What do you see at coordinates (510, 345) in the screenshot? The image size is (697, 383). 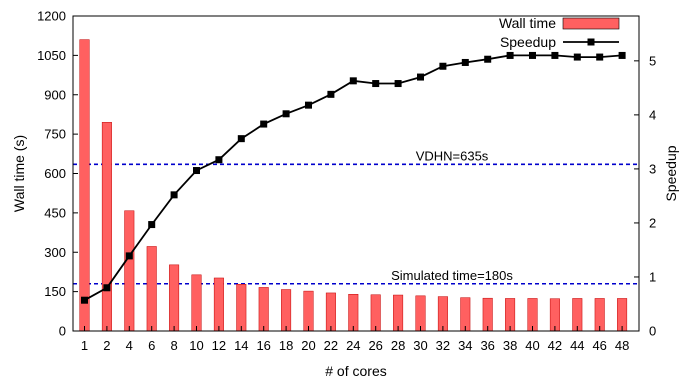 I see `x-tick-label: 38` at bounding box center [510, 345].